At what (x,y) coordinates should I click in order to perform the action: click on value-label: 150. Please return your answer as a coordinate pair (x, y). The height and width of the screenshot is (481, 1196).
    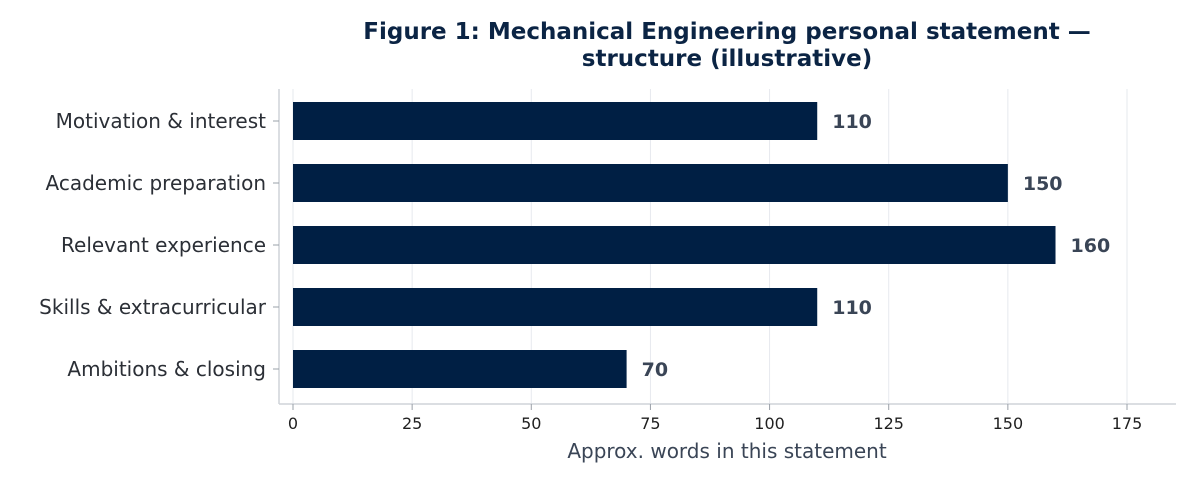
    Looking at the image, I should click on (1043, 184).